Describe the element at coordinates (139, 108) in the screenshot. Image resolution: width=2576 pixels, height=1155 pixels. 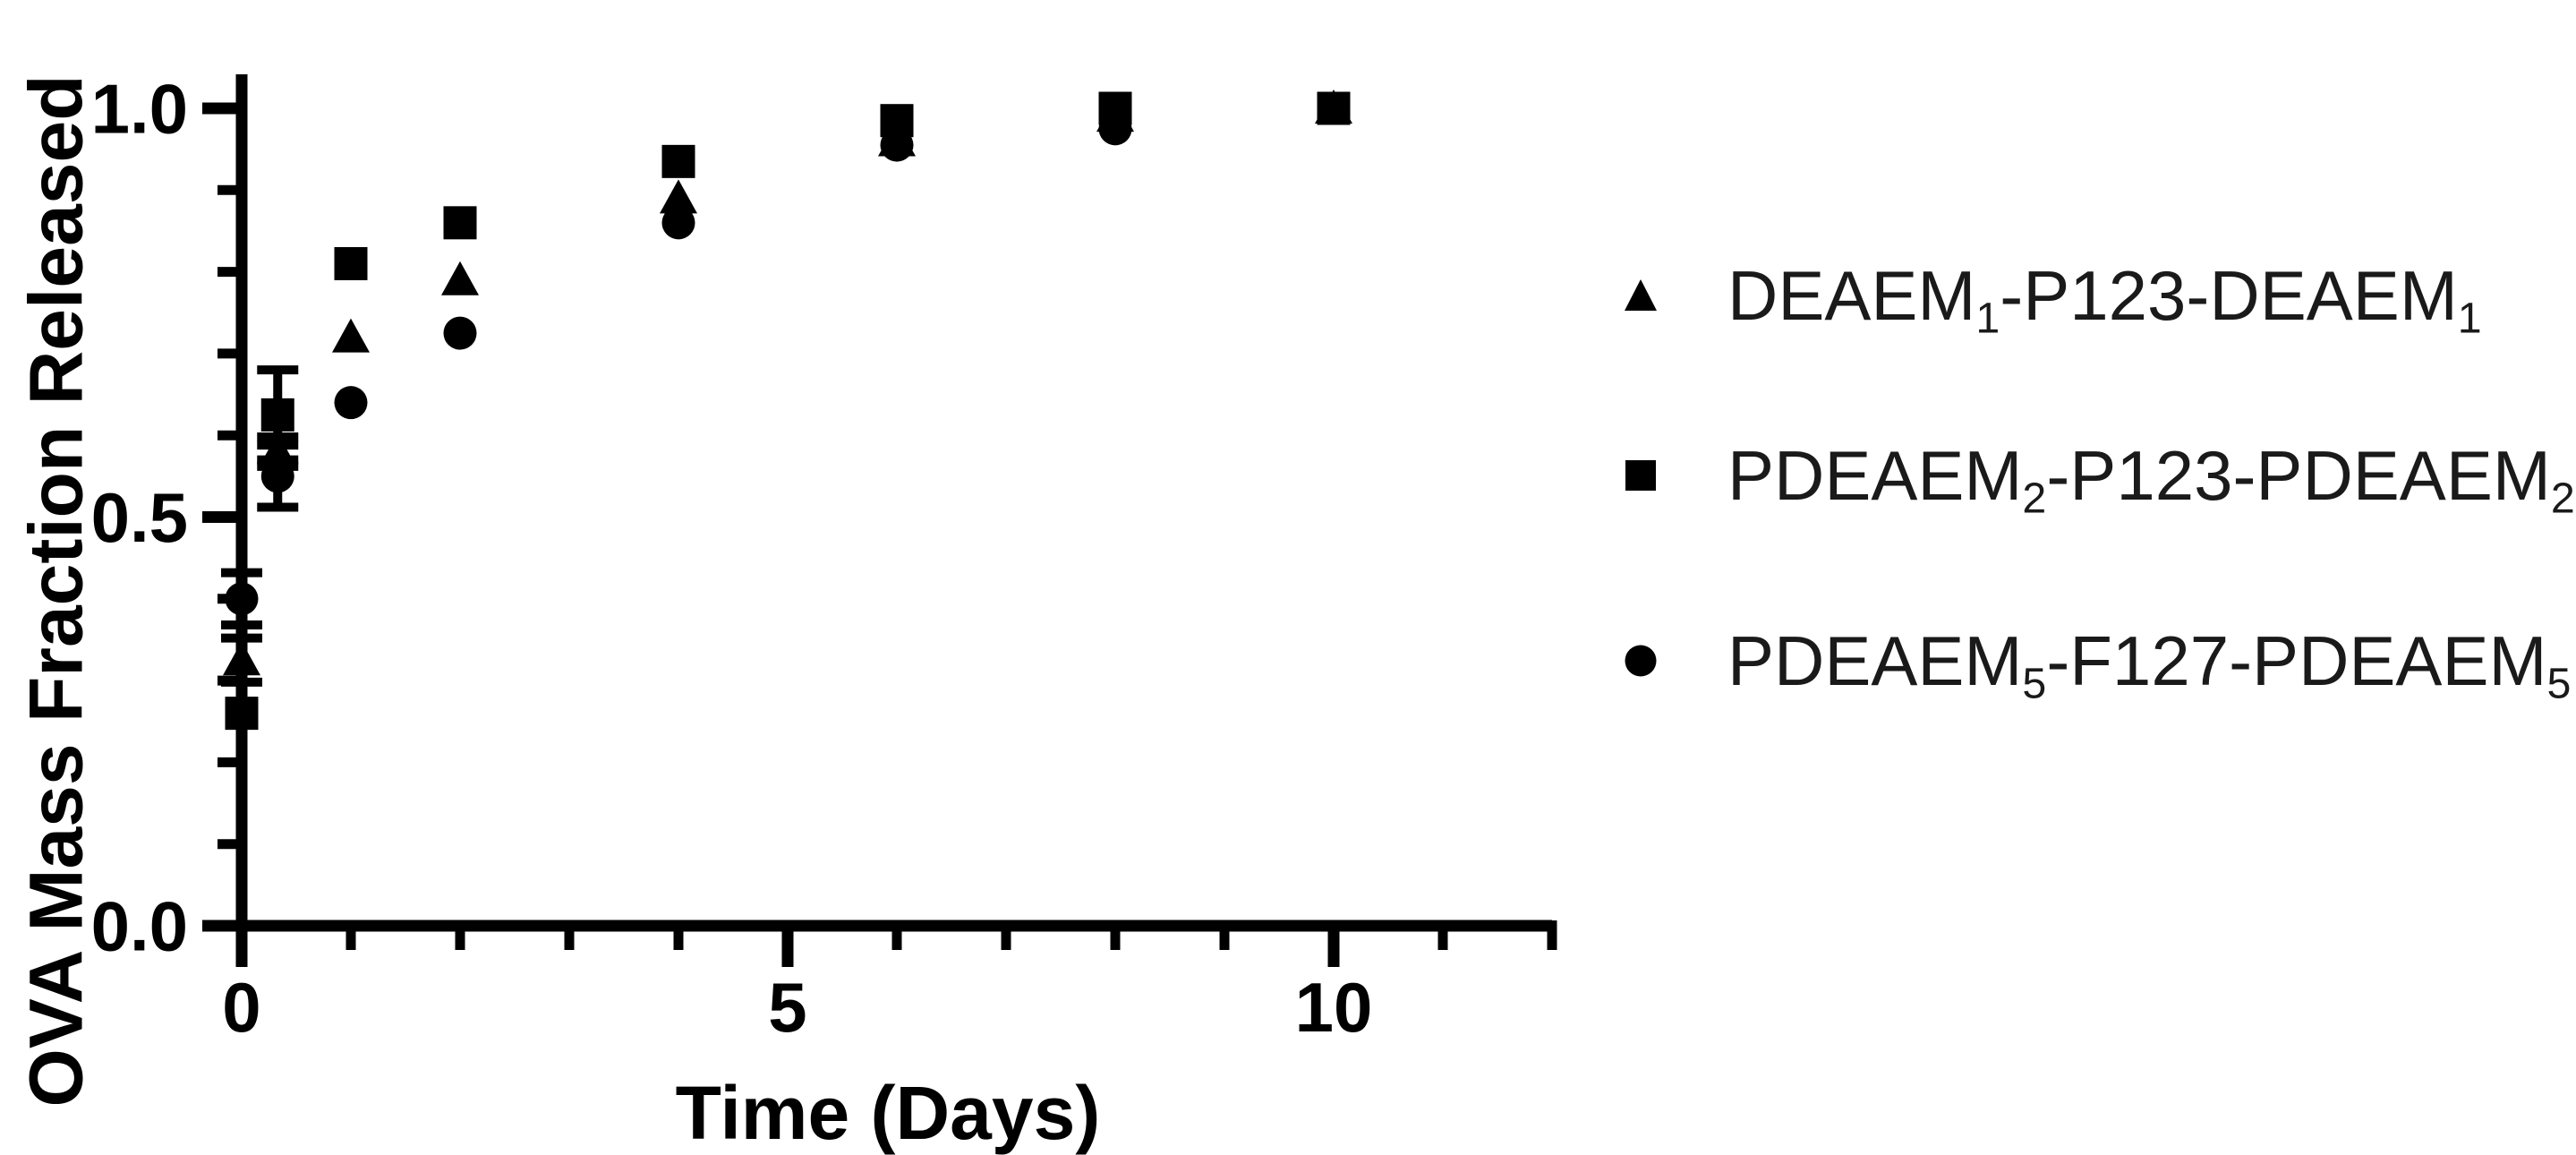
I see `y-tick-label: 1.0` at that location.